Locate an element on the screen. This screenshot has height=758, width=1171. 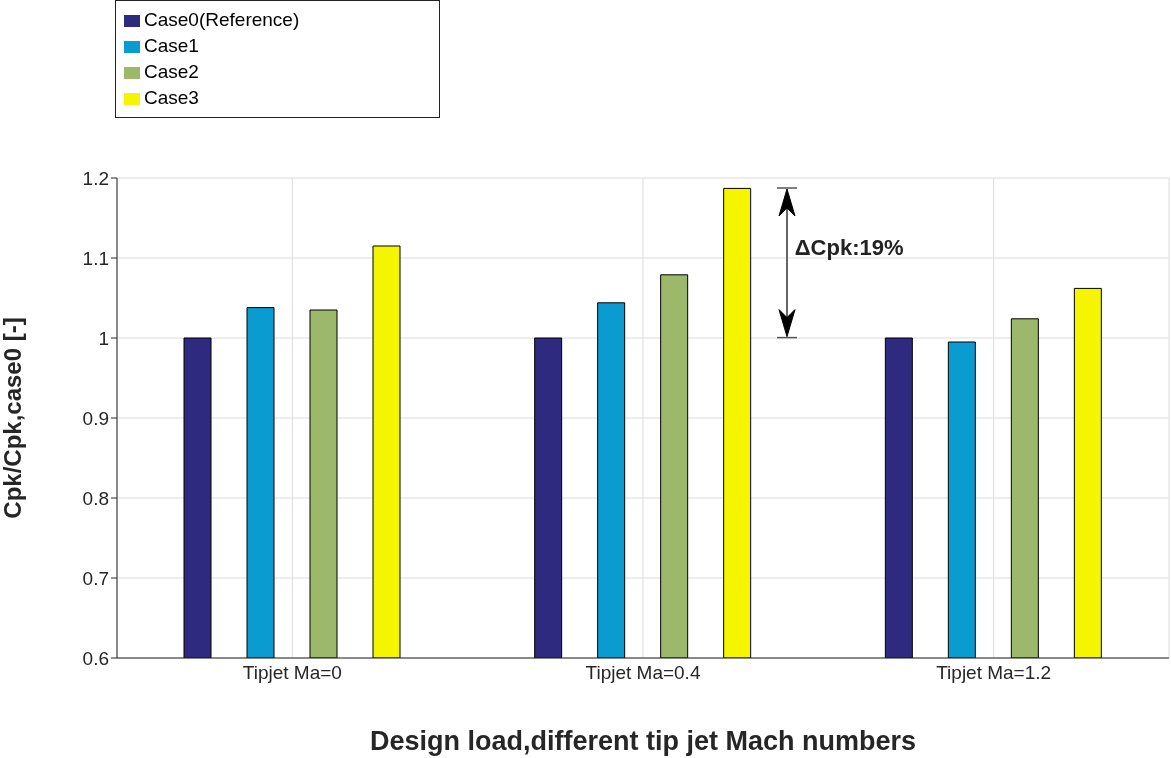
x-tick-label: Tipjet Ma=1.2 is located at coordinates (994, 673).